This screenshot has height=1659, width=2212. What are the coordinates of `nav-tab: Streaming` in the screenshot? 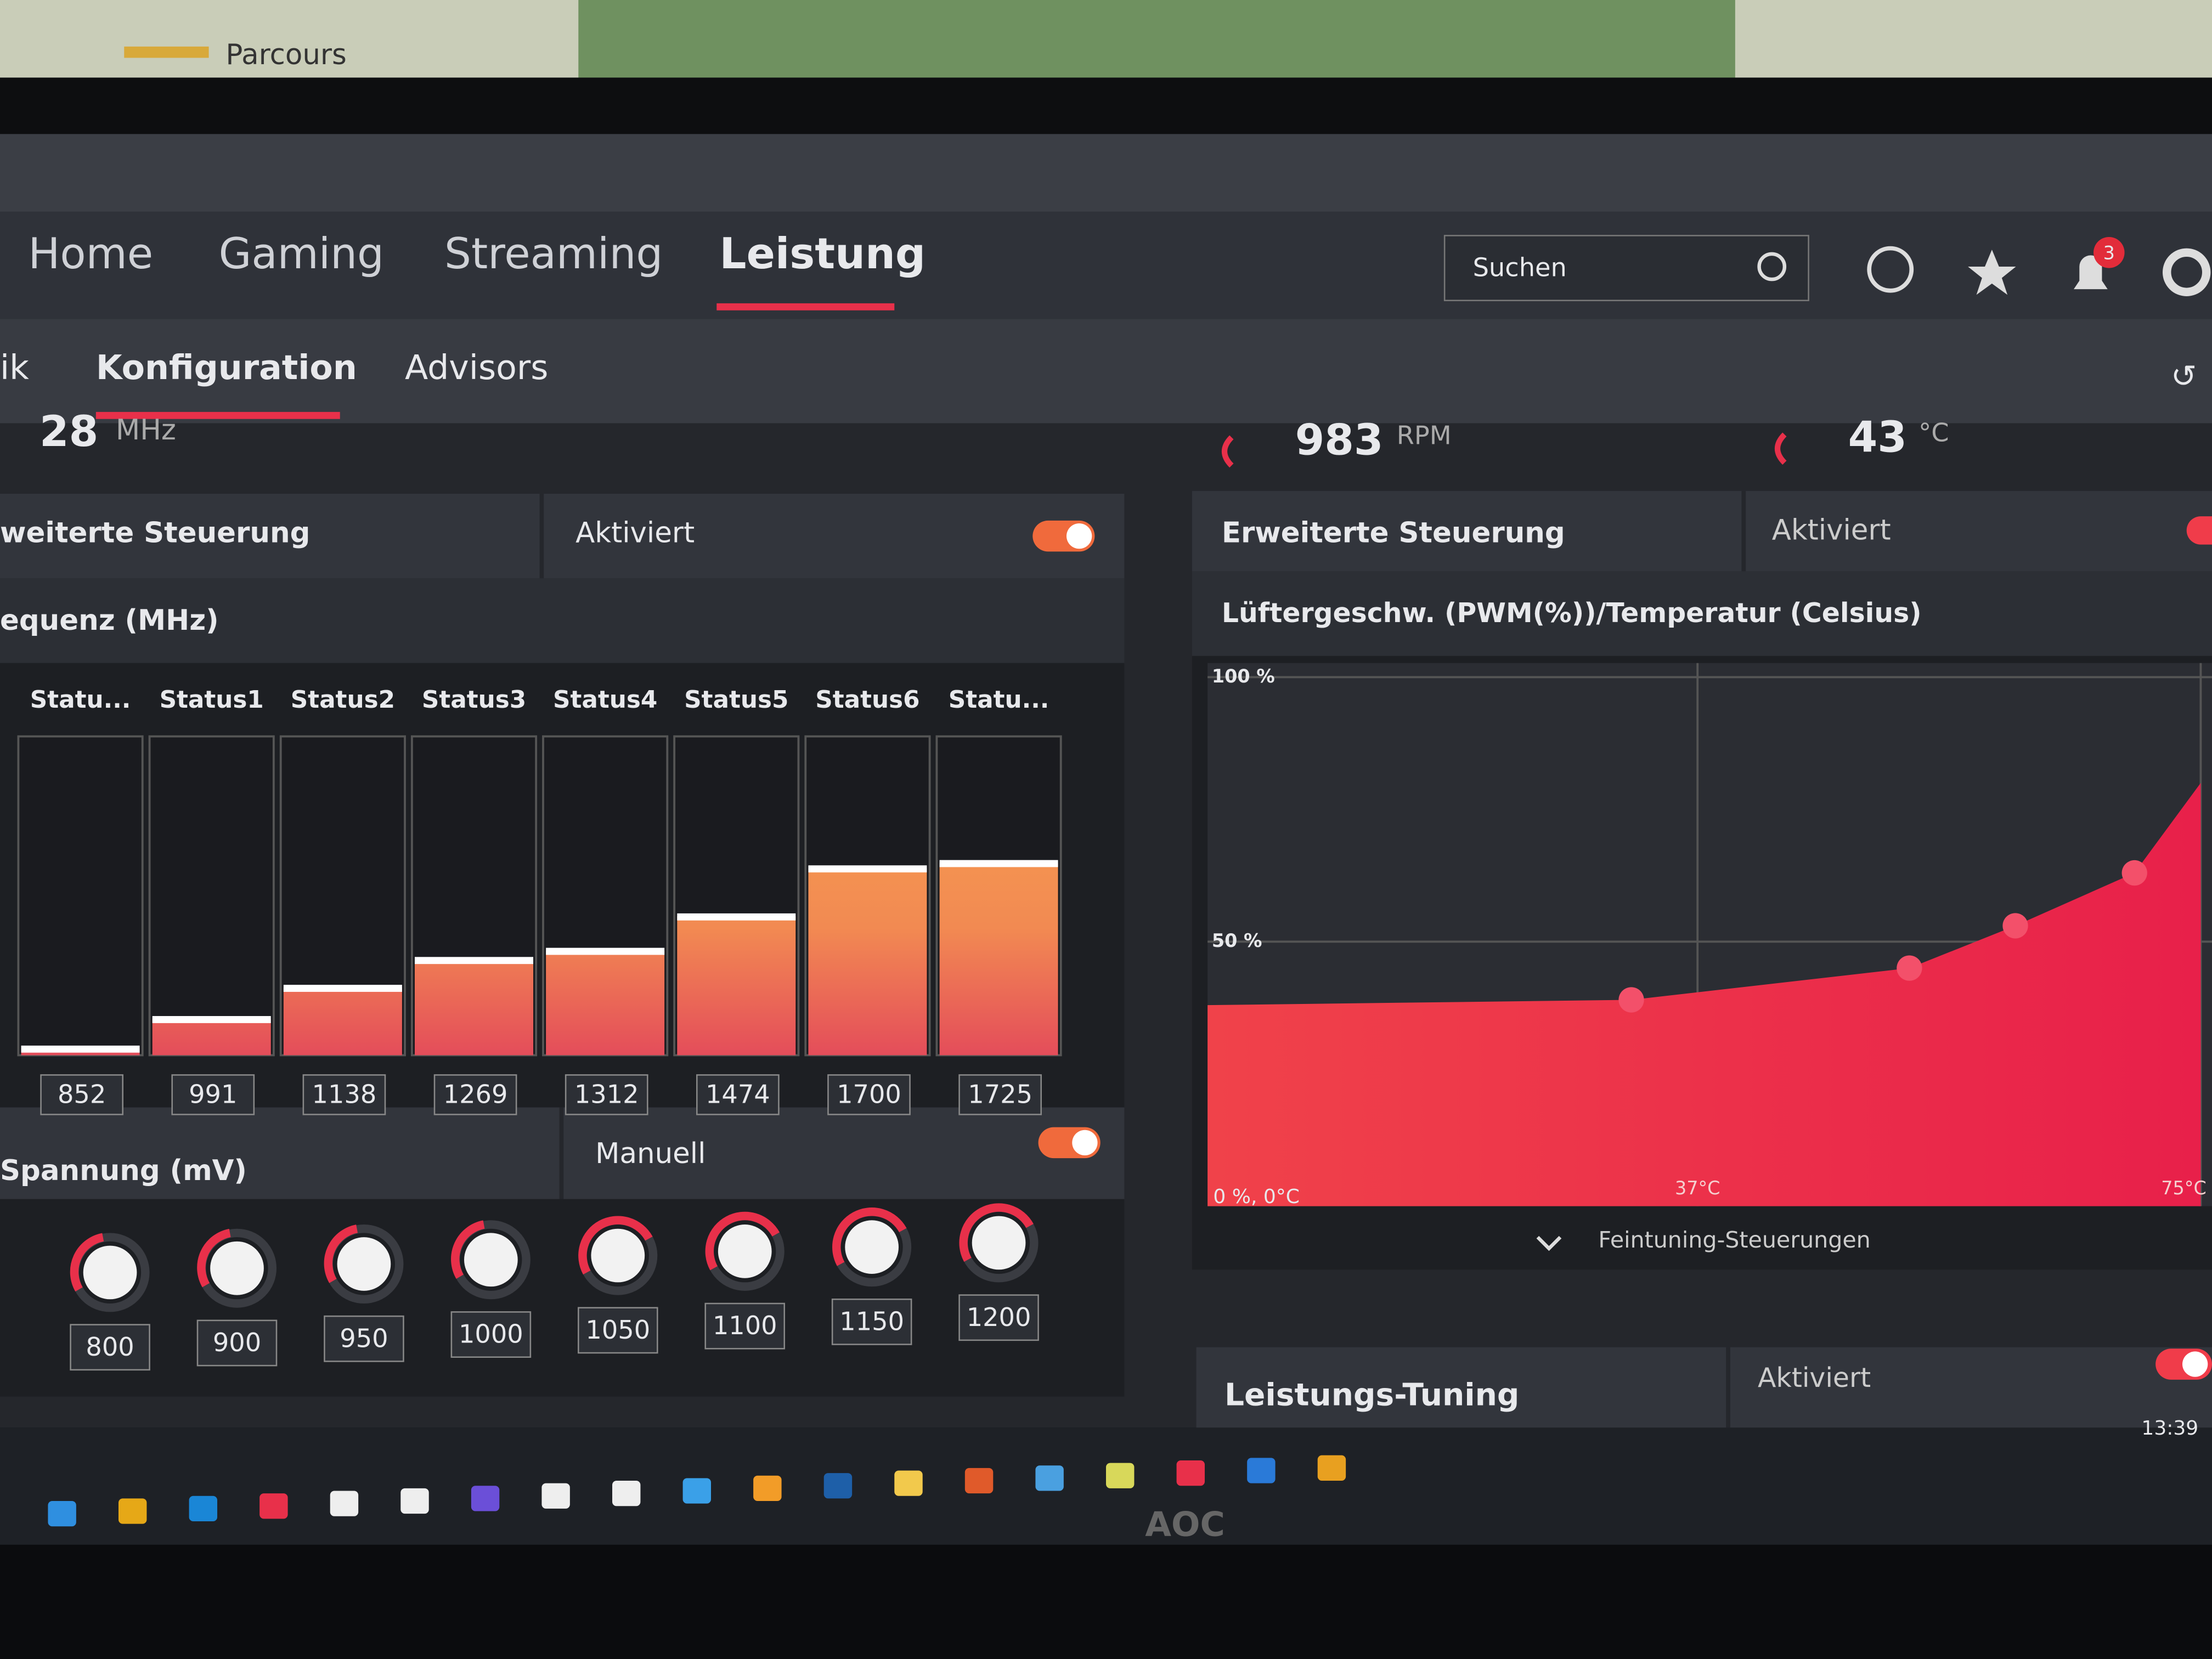 It's located at (553, 254).